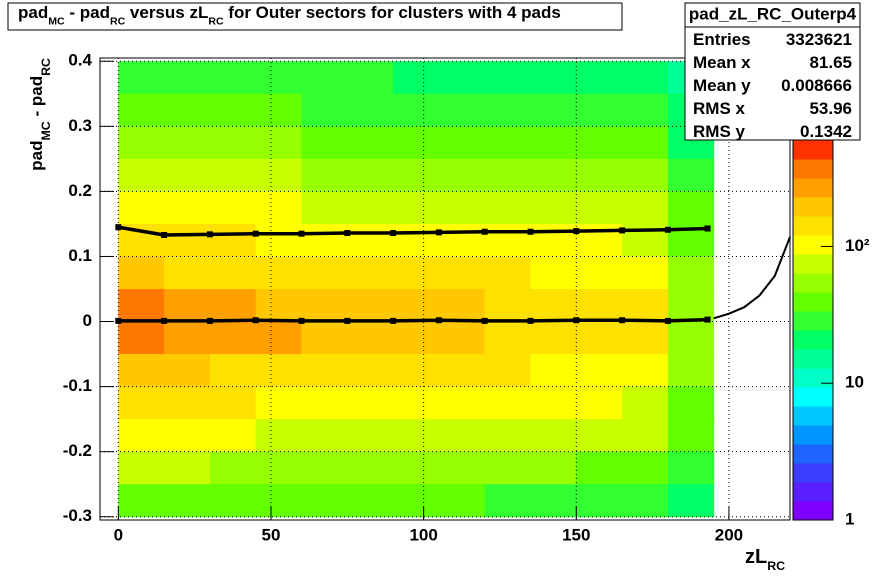  I want to click on x-tick-label: 100, so click(423, 534).